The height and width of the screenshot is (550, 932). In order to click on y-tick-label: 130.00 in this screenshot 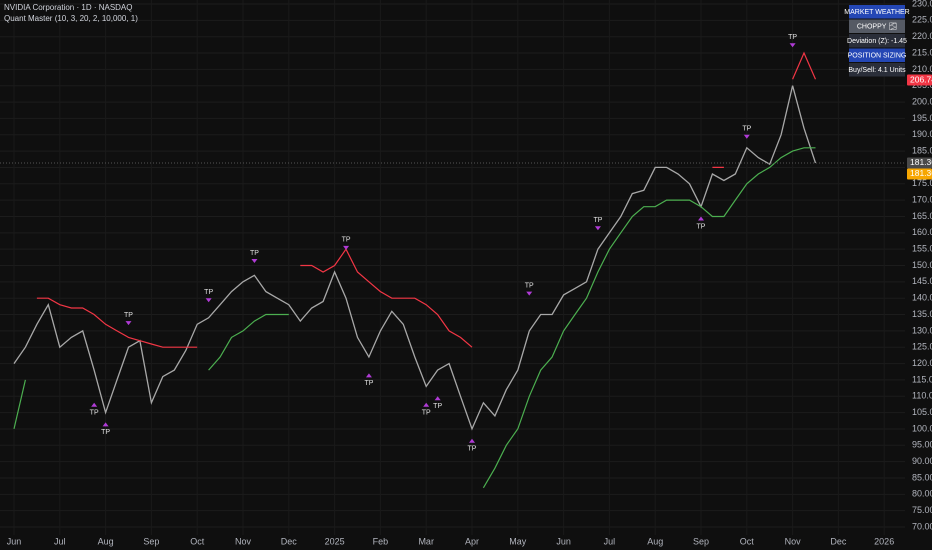, I will do `click(922, 330)`.